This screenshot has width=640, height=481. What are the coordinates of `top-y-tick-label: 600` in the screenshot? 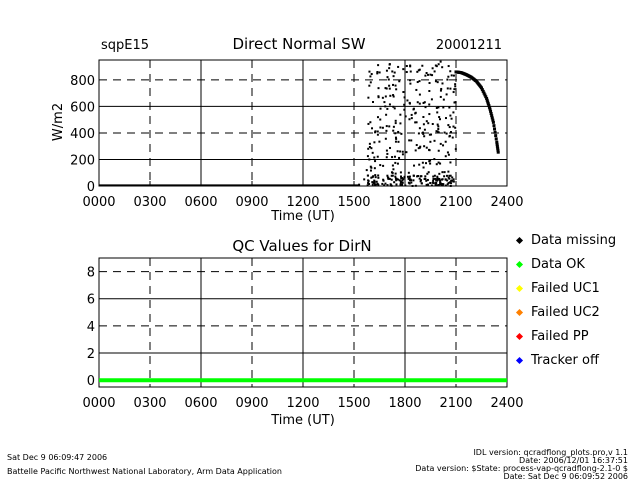 It's located at (82, 107).